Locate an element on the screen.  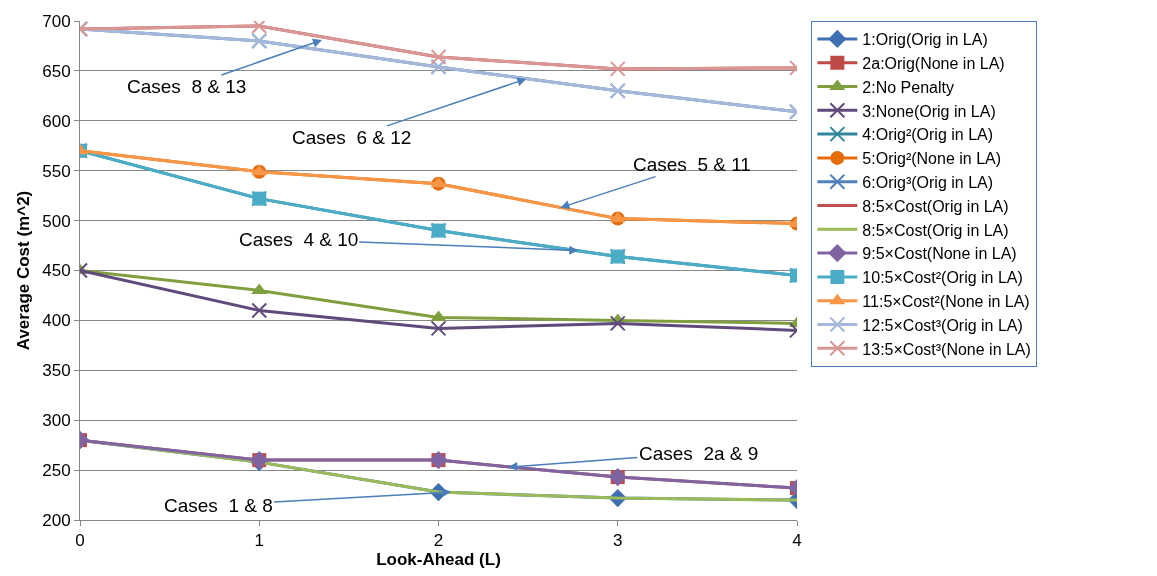
y-tick-label: 450 is located at coordinates (56, 271).